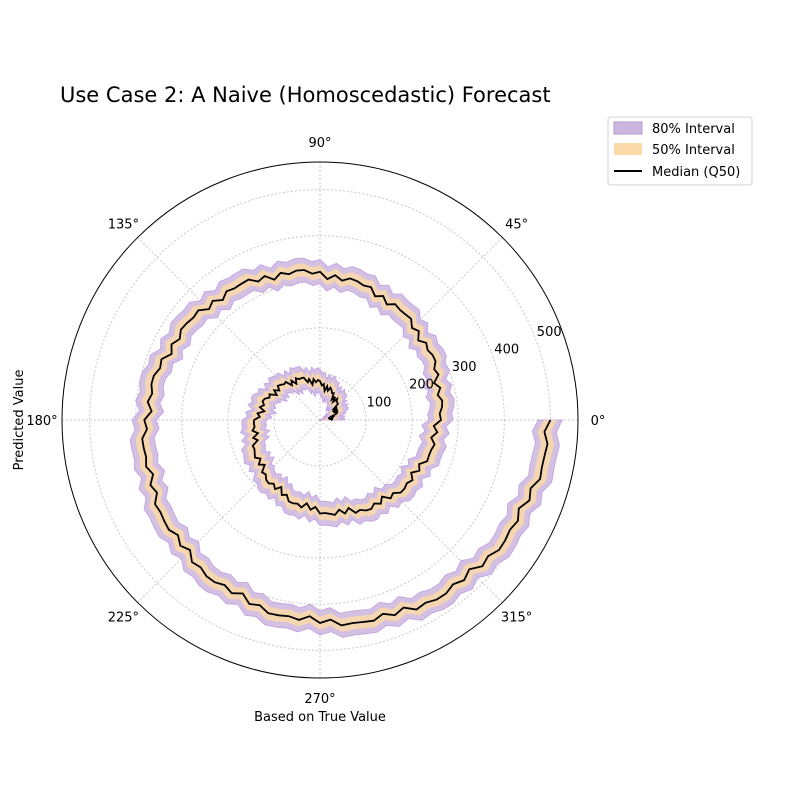 The image size is (800, 800). What do you see at coordinates (598, 421) in the screenshot?
I see `angle-tick-0: 0°` at bounding box center [598, 421].